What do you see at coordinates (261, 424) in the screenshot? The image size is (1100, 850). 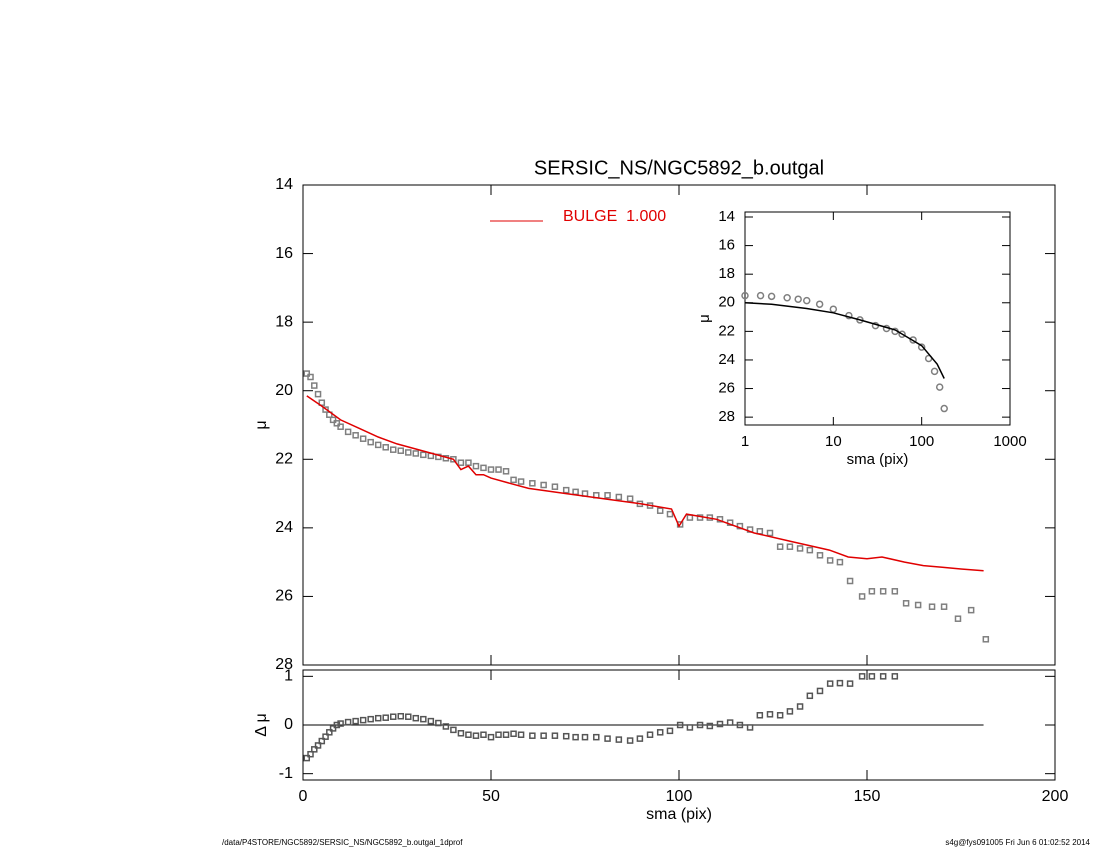 I see `y-axis-label: μ` at bounding box center [261, 424].